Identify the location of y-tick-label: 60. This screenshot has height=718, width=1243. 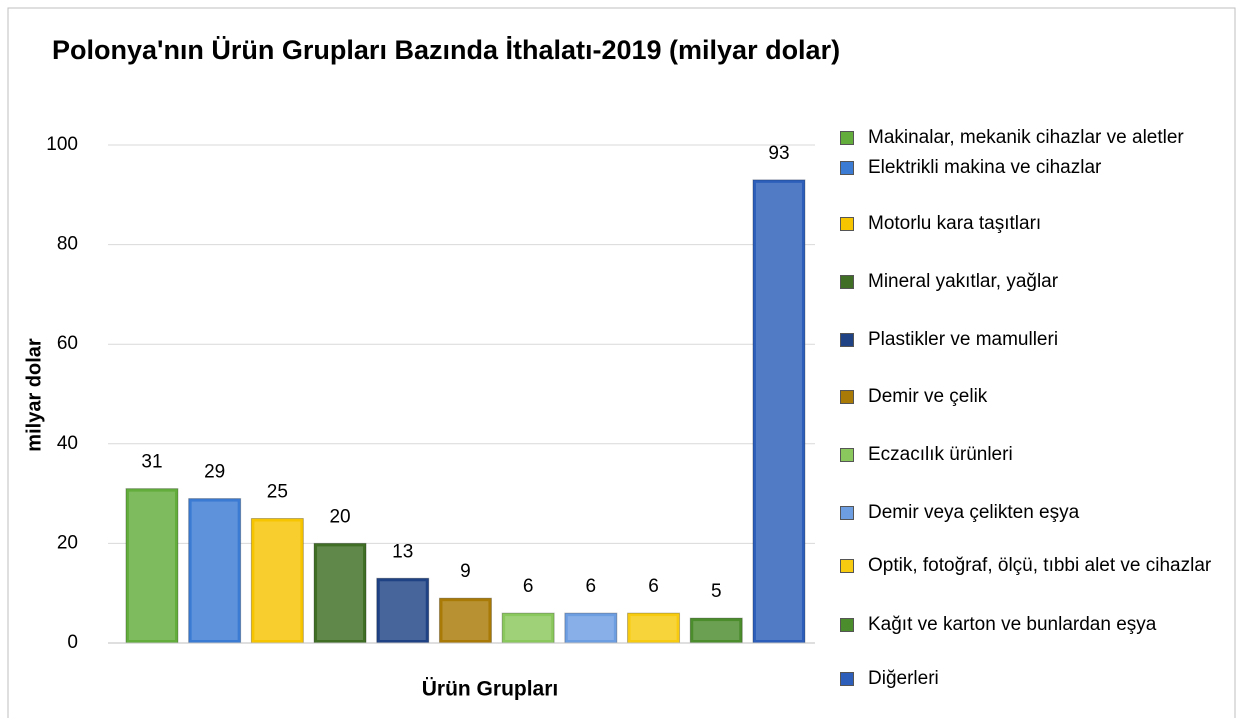
(67, 343).